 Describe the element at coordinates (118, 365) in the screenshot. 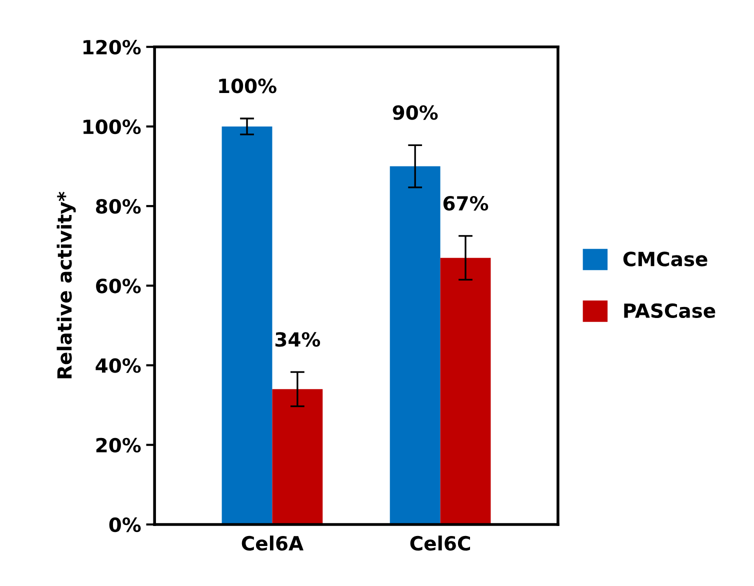

I see `y-tick-label: 40%` at that location.